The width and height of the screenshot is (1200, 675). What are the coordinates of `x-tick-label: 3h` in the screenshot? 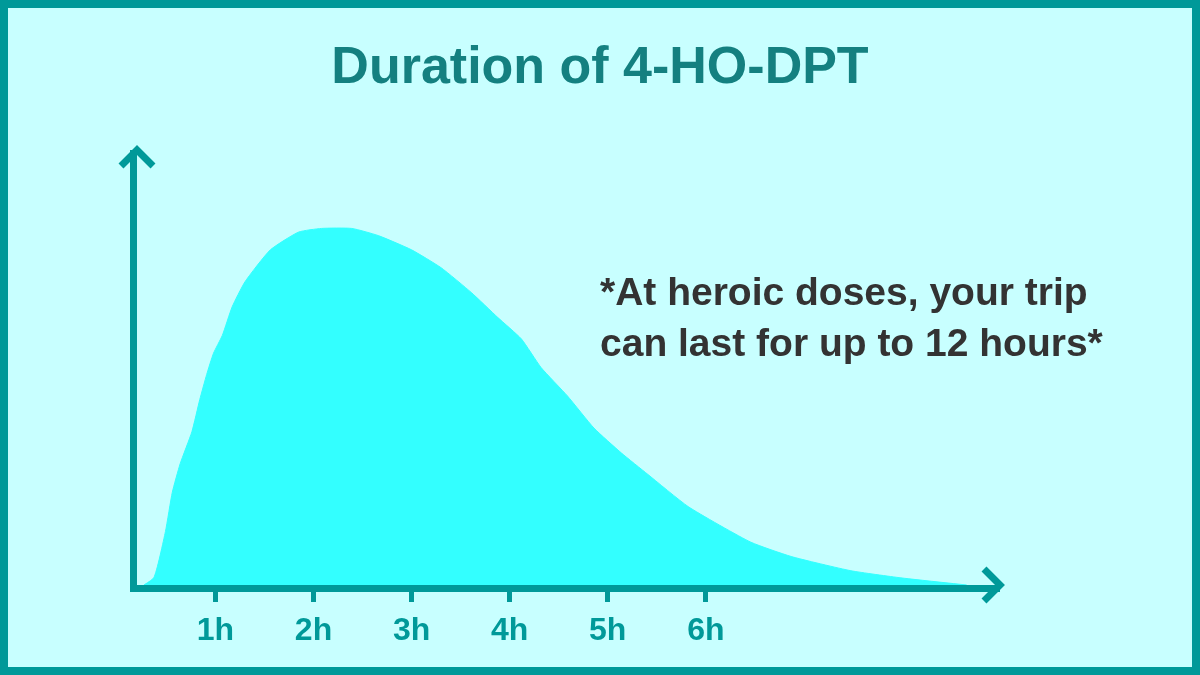 It's located at (411, 629).